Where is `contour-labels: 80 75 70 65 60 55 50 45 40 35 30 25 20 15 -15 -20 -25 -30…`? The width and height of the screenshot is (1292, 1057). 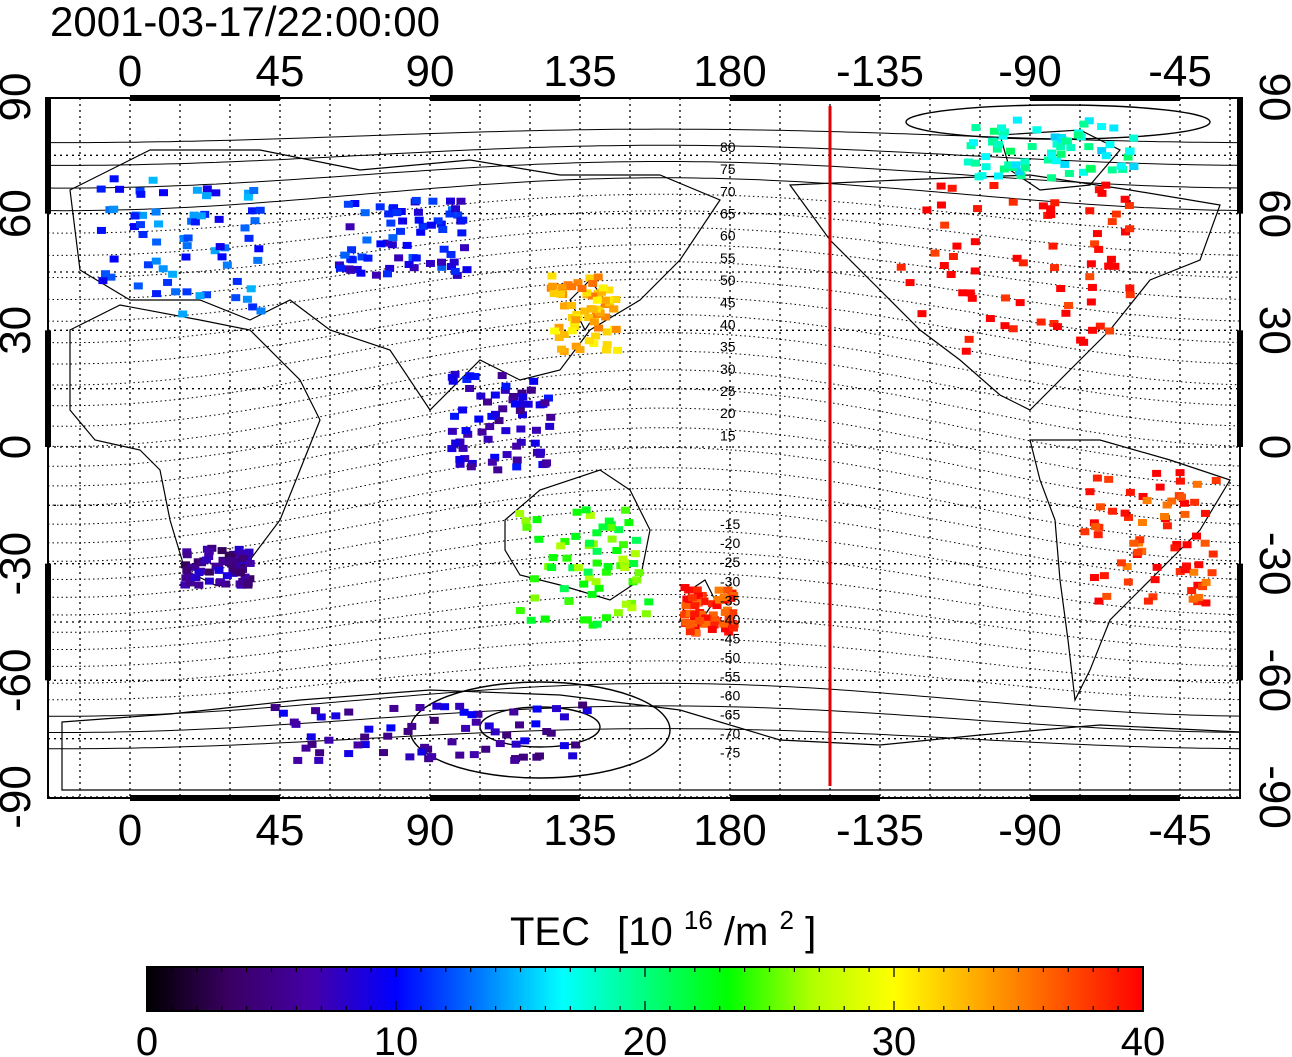
contour-labels: 80 75 70 65 60 55 50 45 40 35 30 25 20 15 -15 -20 -25 -30… is located at coordinates (730, 450).